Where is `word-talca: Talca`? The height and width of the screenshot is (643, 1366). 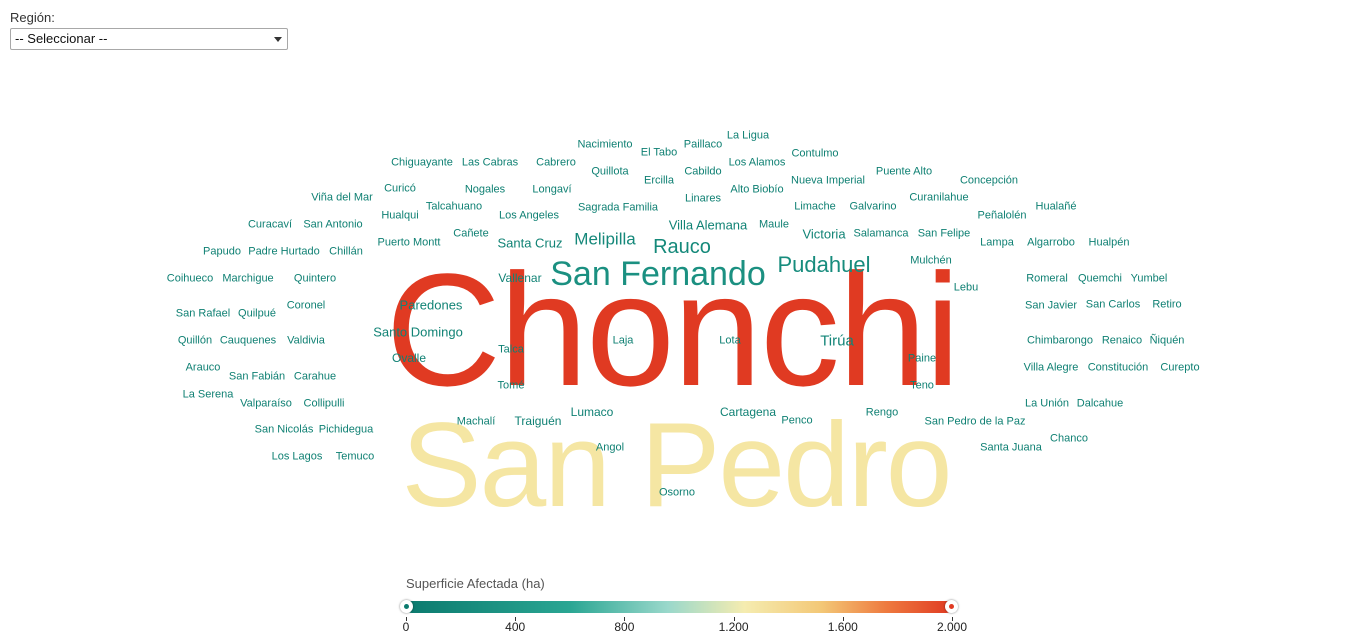 word-talca: Talca is located at coordinates (511, 349).